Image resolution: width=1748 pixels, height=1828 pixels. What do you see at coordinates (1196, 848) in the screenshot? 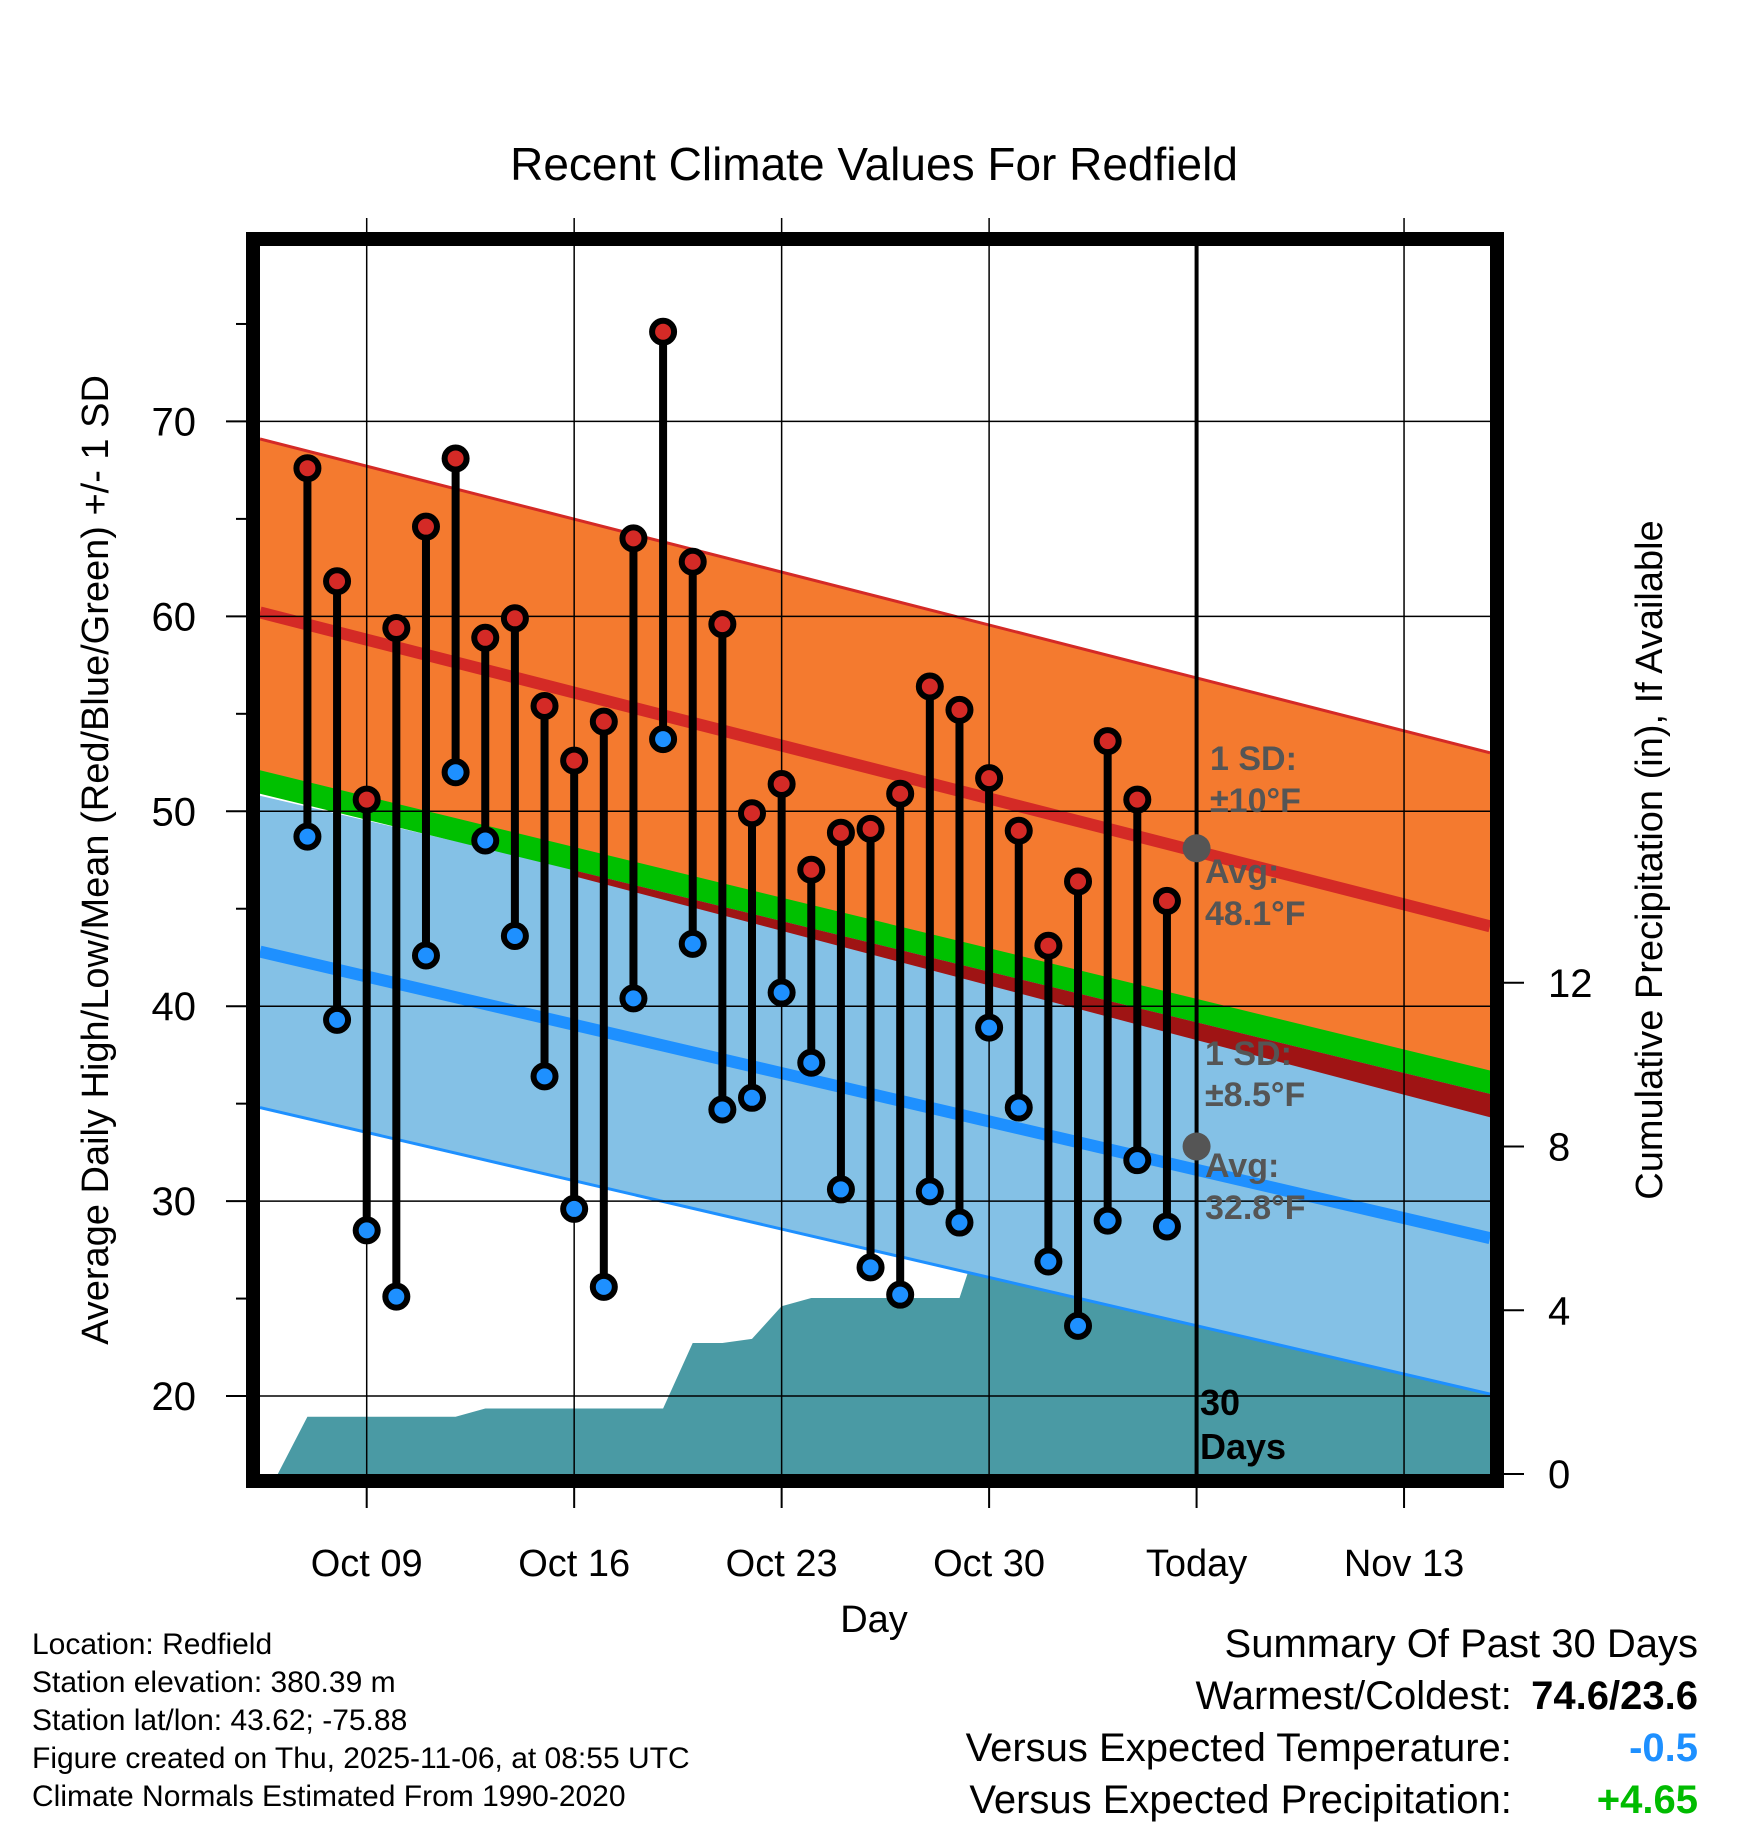
I see `high-avg-dot` at bounding box center [1196, 848].